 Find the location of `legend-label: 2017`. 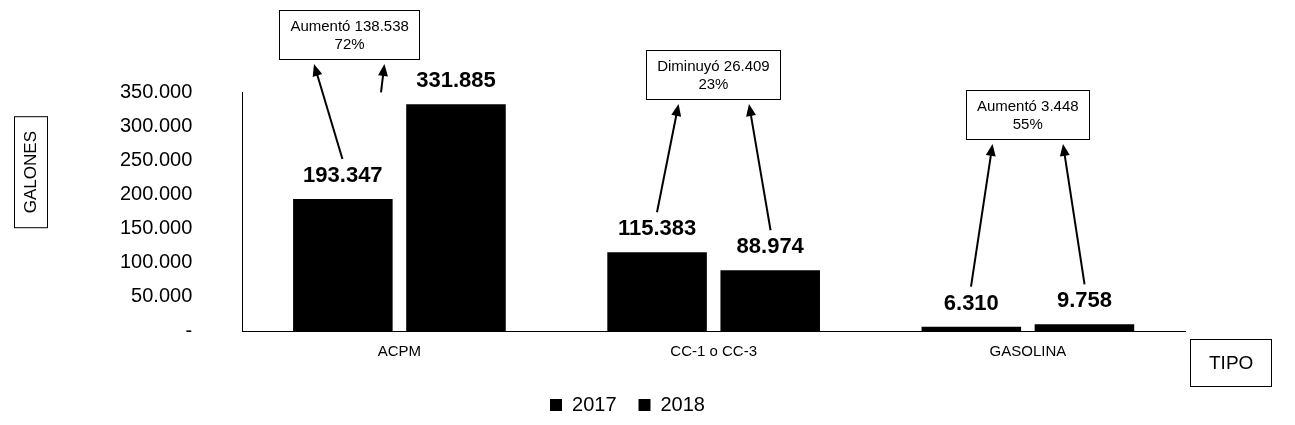

legend-label: 2017 is located at coordinates (594, 403).